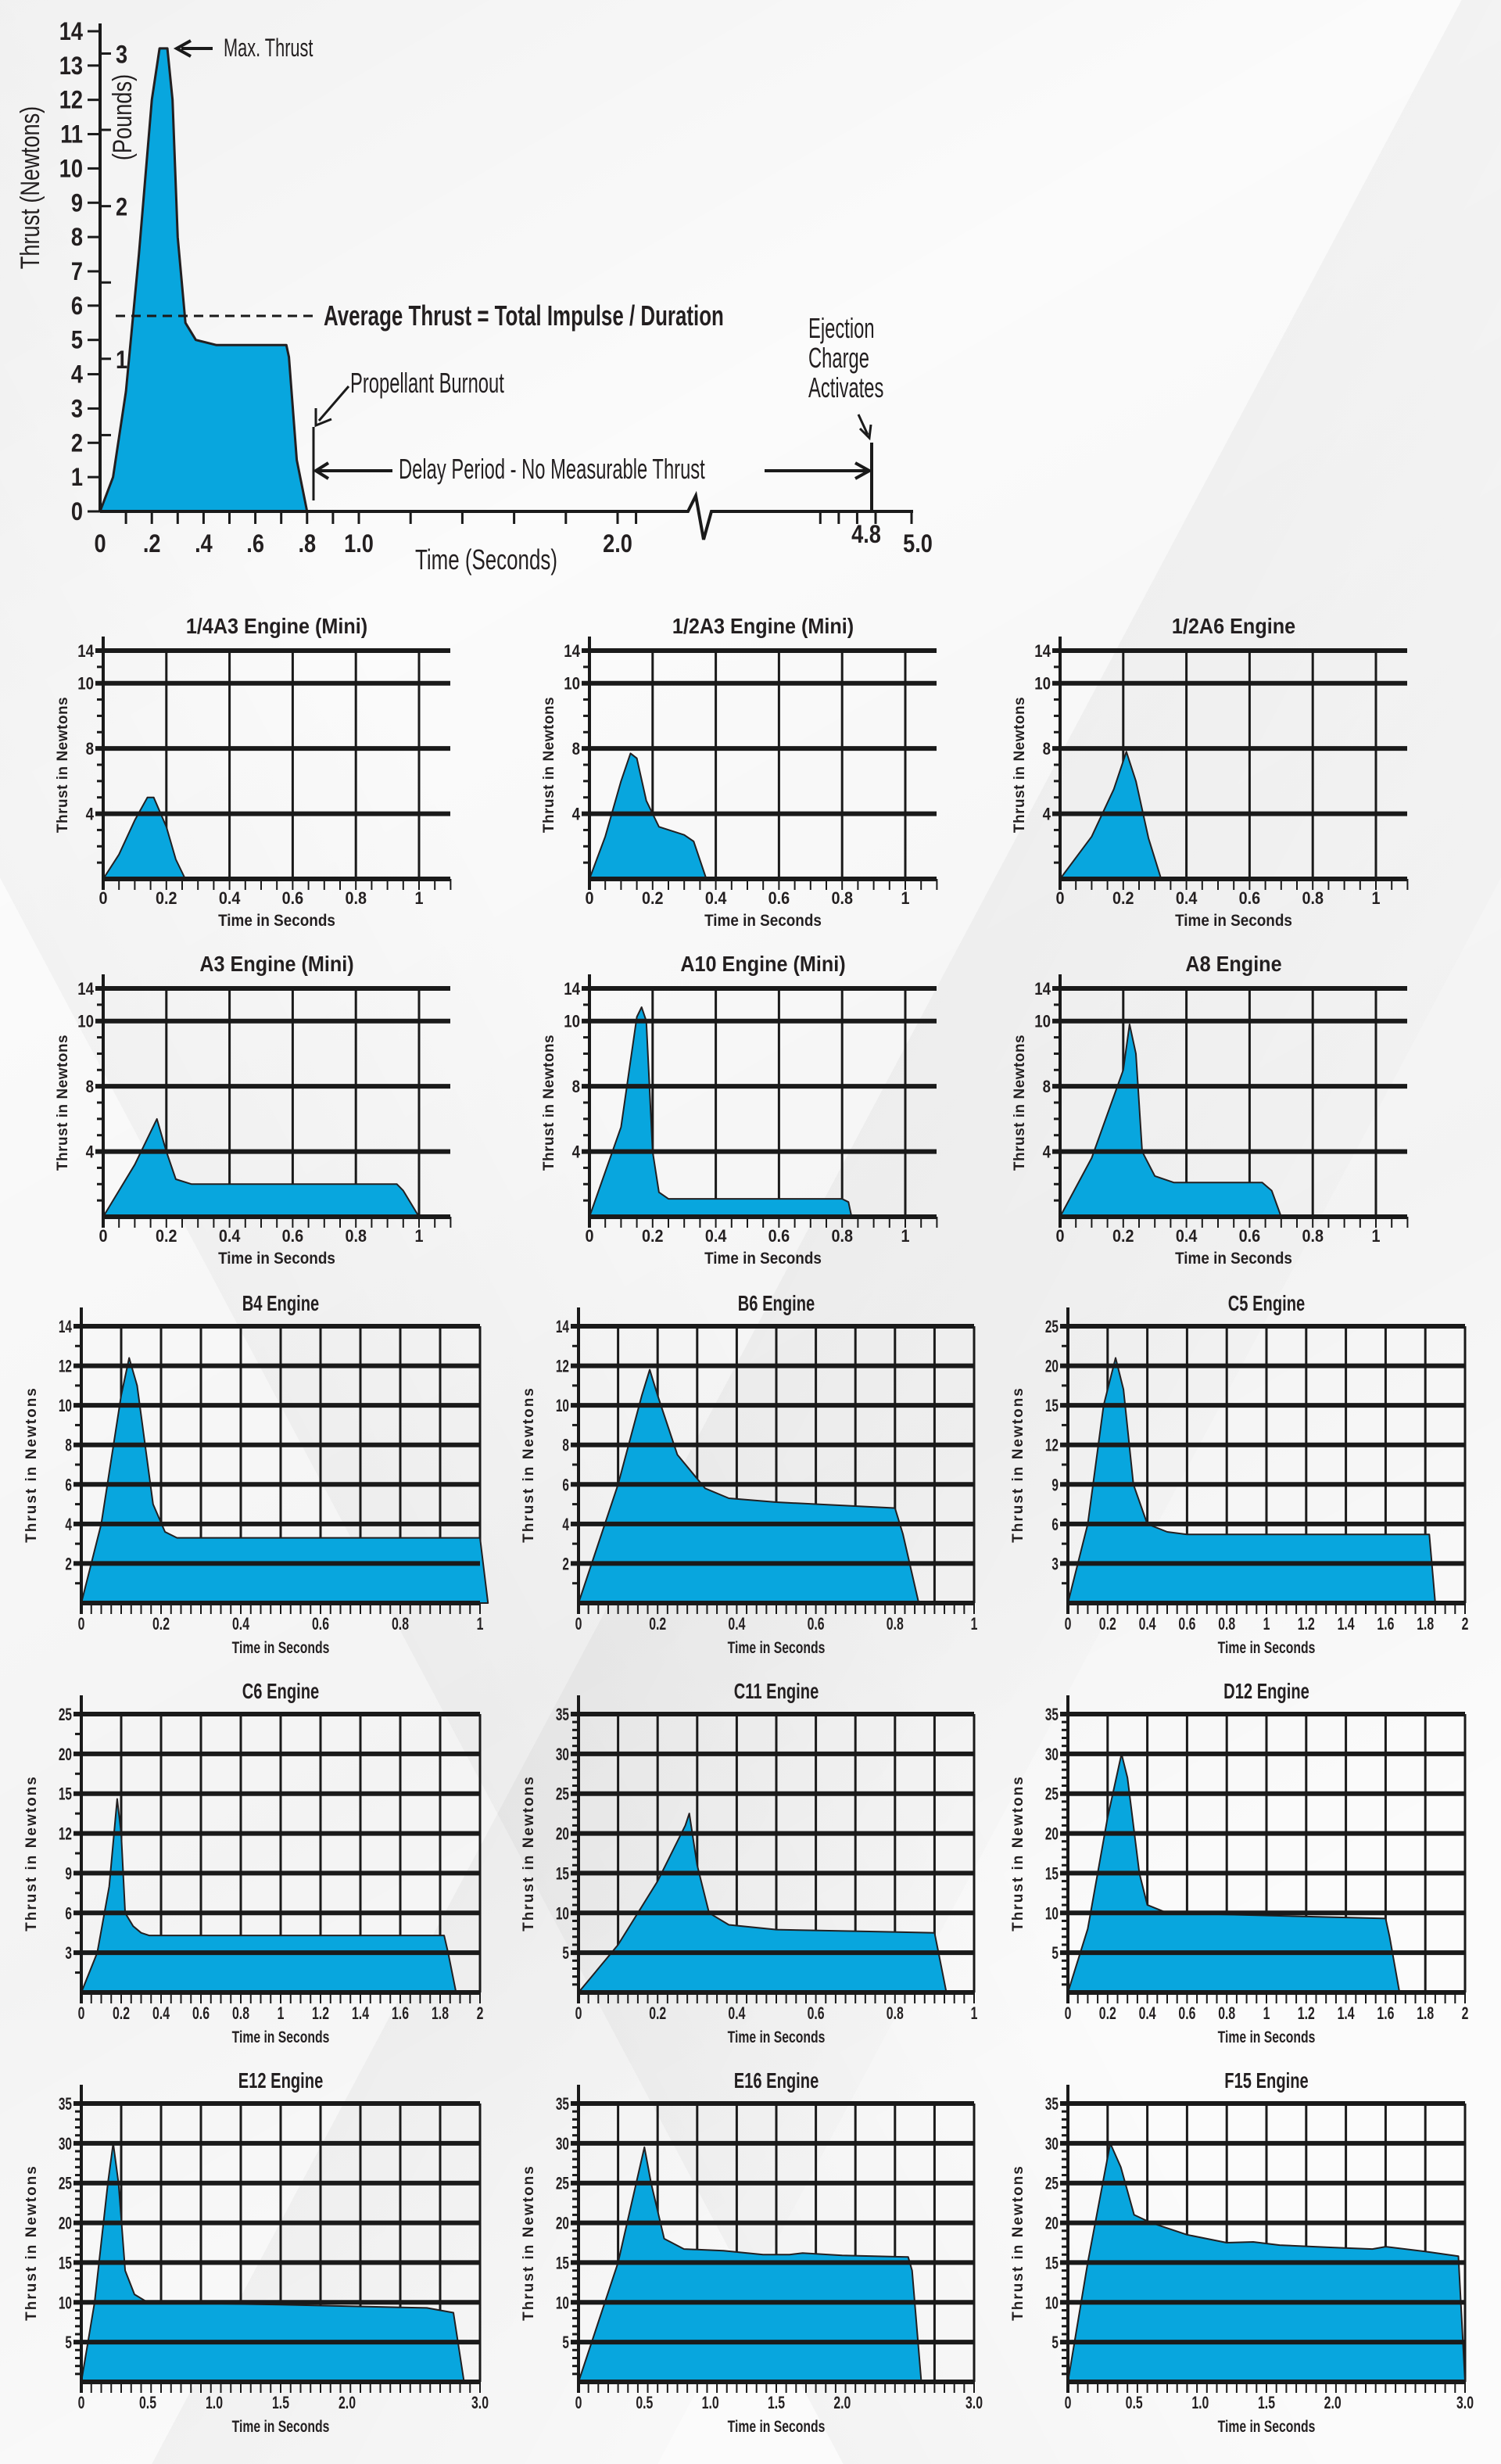  Describe the element at coordinates (332, 407) in the screenshot. I see `burnout-arrow-icon` at that location.